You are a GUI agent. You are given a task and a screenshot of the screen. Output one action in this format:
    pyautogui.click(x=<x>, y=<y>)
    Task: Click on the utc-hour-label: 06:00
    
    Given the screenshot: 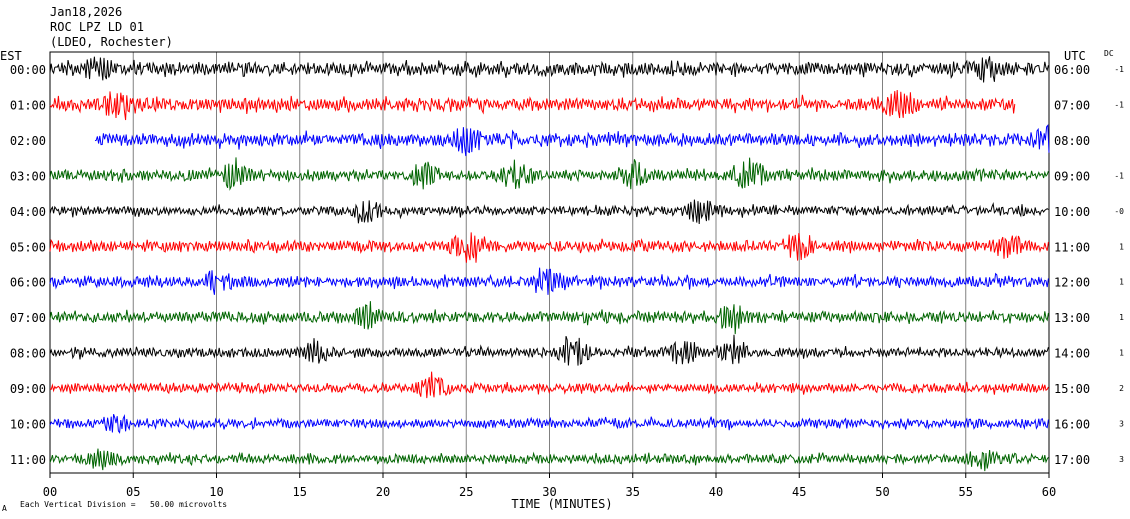 What is the action you would take?
    pyautogui.click(x=1072, y=70)
    